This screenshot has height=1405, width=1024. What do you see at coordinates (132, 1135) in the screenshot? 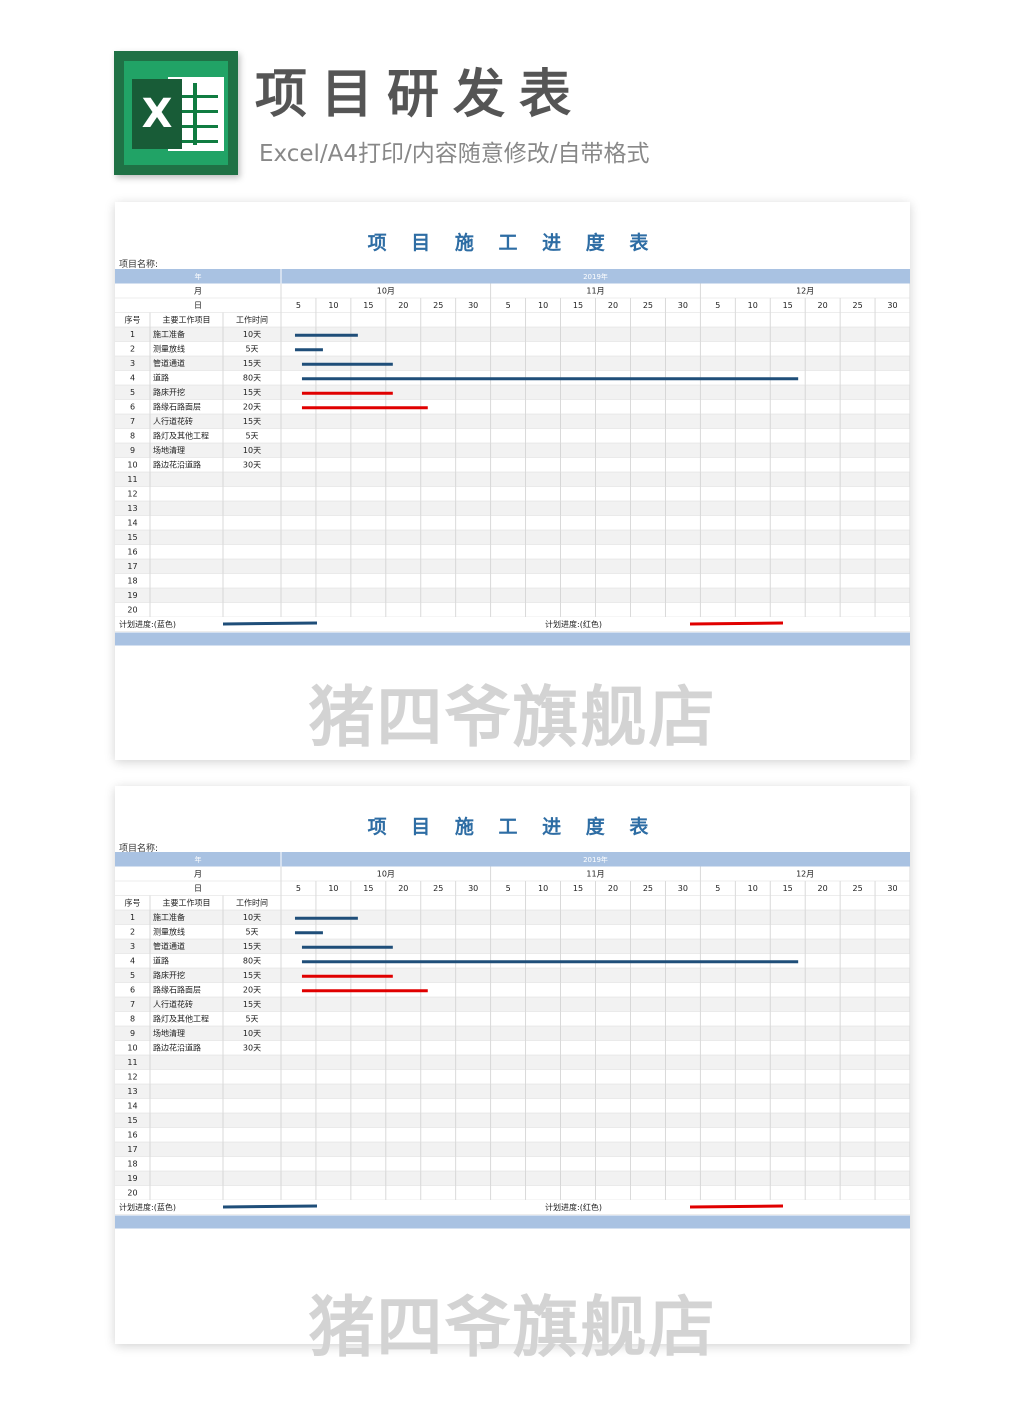
I see `row-number: 16` at bounding box center [132, 1135].